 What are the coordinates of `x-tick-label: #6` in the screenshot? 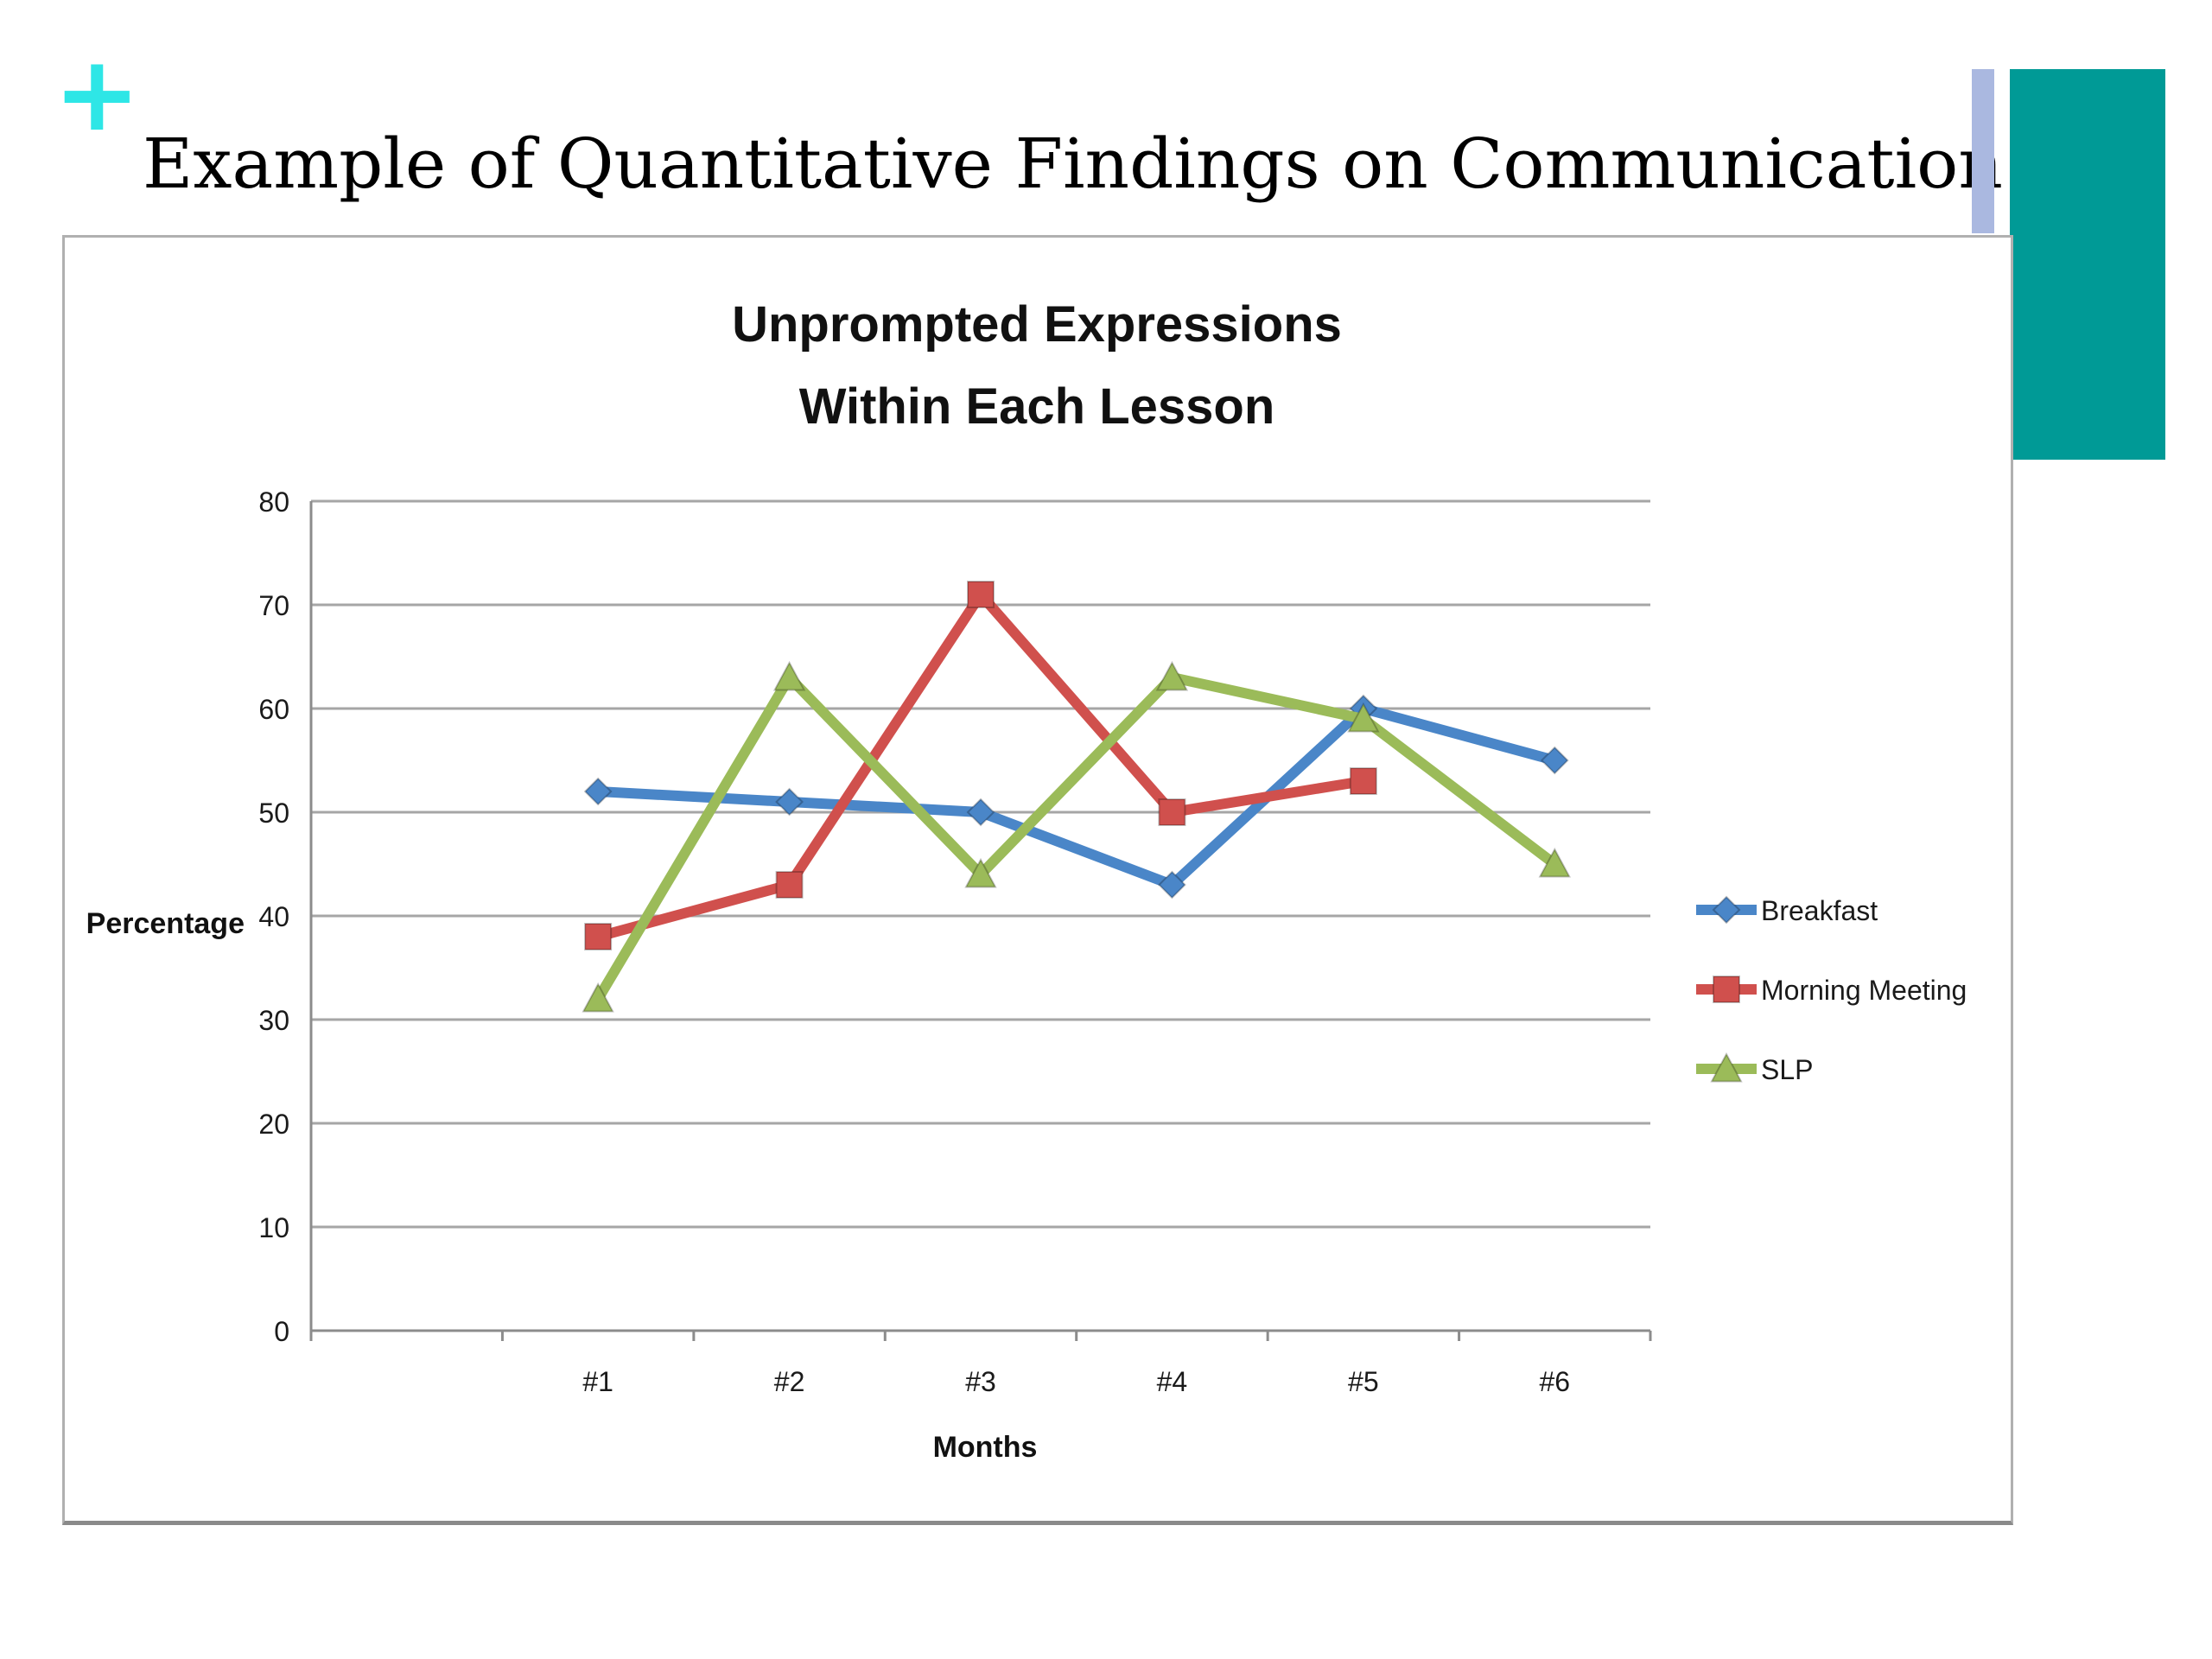 It's located at (1554, 1381).